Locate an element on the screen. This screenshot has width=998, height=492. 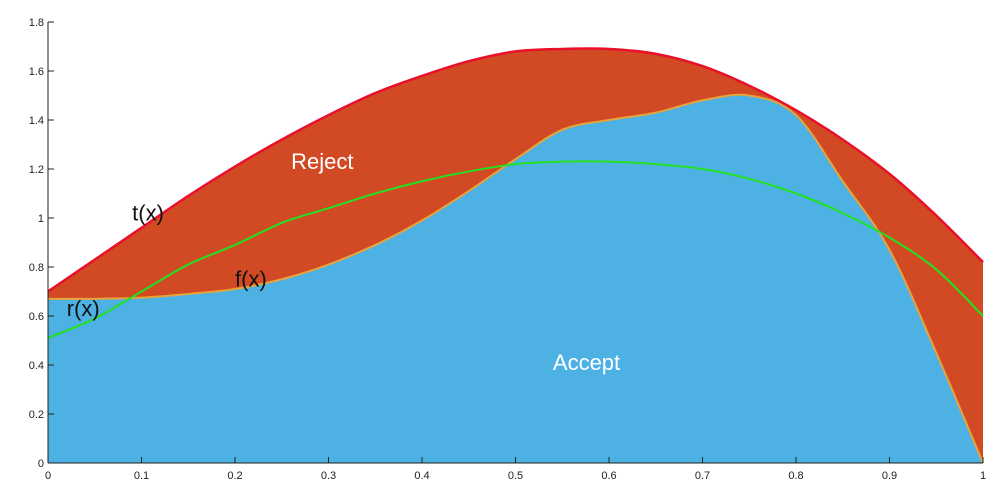
x-tick-label: 0.9 is located at coordinates (889, 476).